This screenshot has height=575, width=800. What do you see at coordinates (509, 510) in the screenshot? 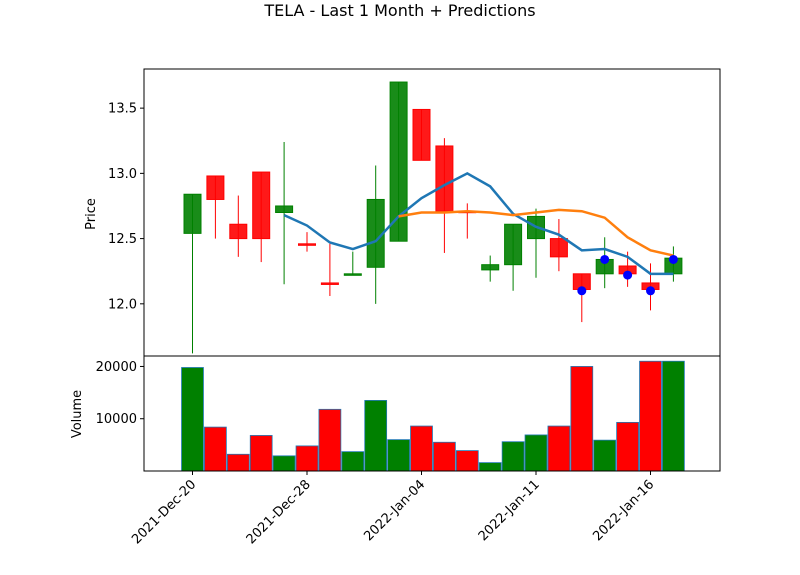
I see `x-tick-label: 2022-Jan-11` at bounding box center [509, 510].